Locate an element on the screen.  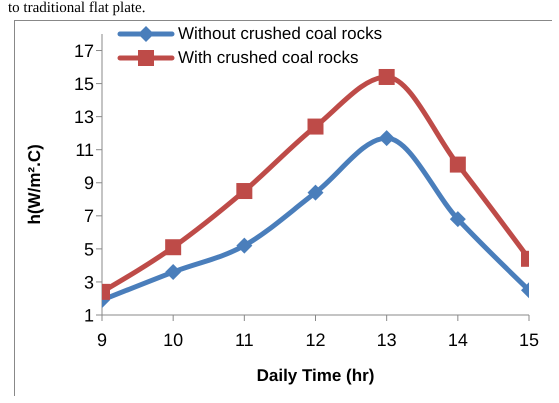
y-tick-label: 17 is located at coordinates (84, 50).